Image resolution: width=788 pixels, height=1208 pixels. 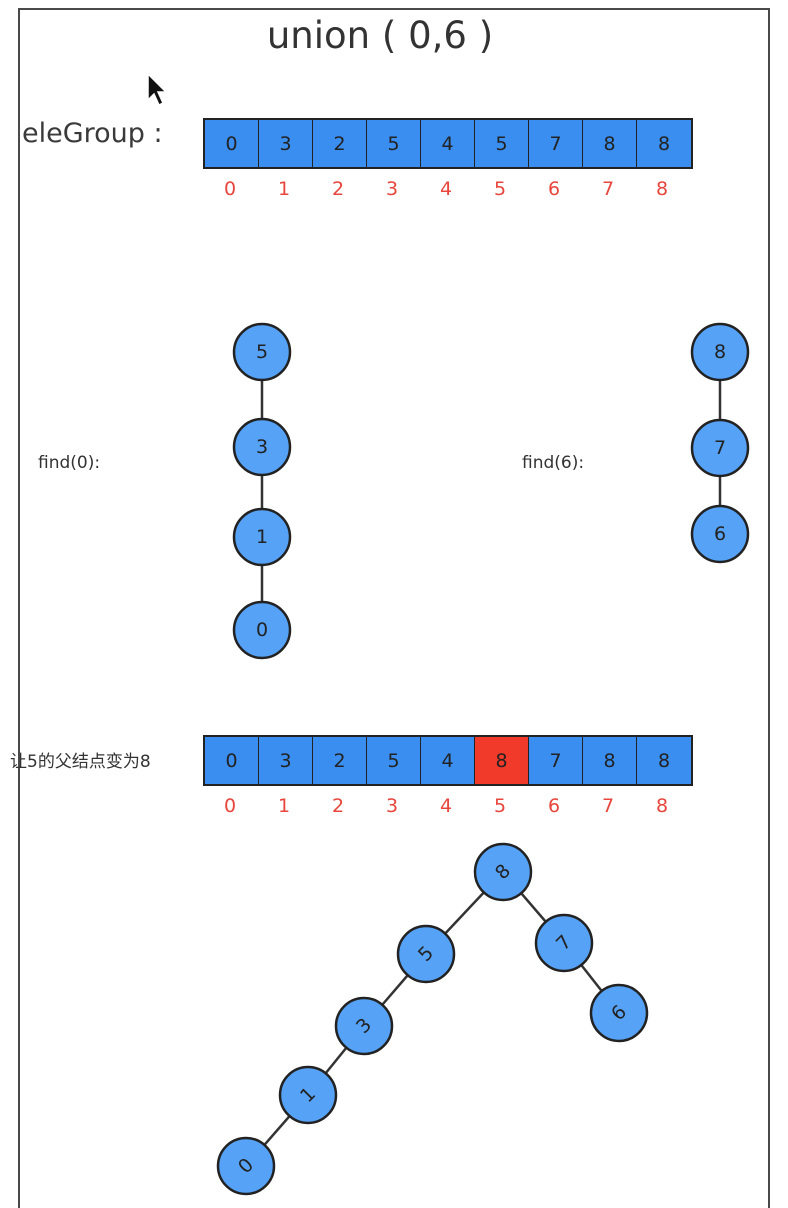 I want to click on svg-text: 3, so click(x=262, y=447).